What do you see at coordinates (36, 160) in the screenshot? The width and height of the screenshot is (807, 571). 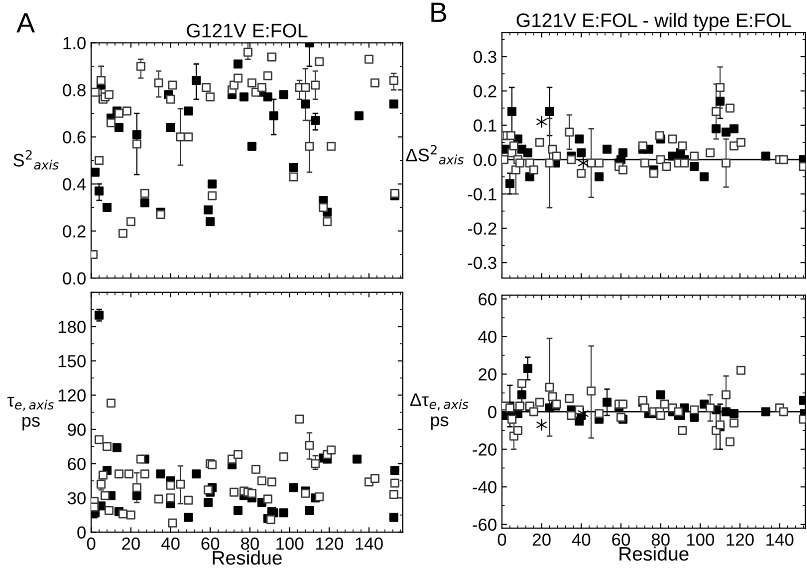 I see `y-axis-title: S$^{2}$$_{axis}$` at bounding box center [36, 160].